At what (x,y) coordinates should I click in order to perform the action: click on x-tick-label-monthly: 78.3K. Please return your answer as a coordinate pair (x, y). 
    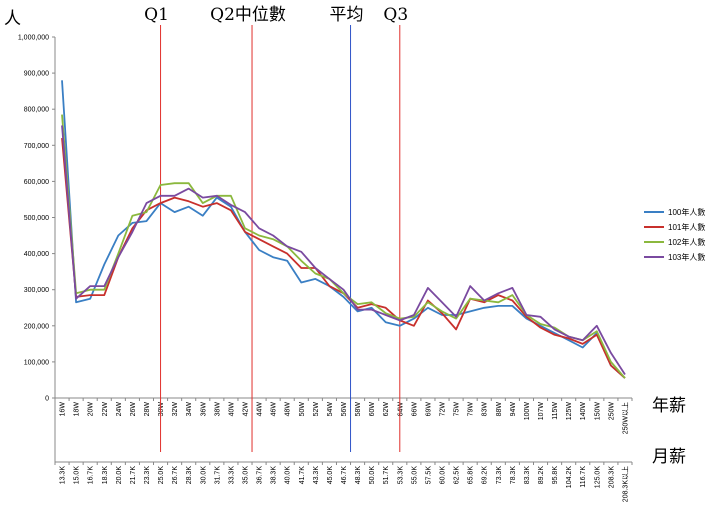
    Looking at the image, I should click on (513, 475).